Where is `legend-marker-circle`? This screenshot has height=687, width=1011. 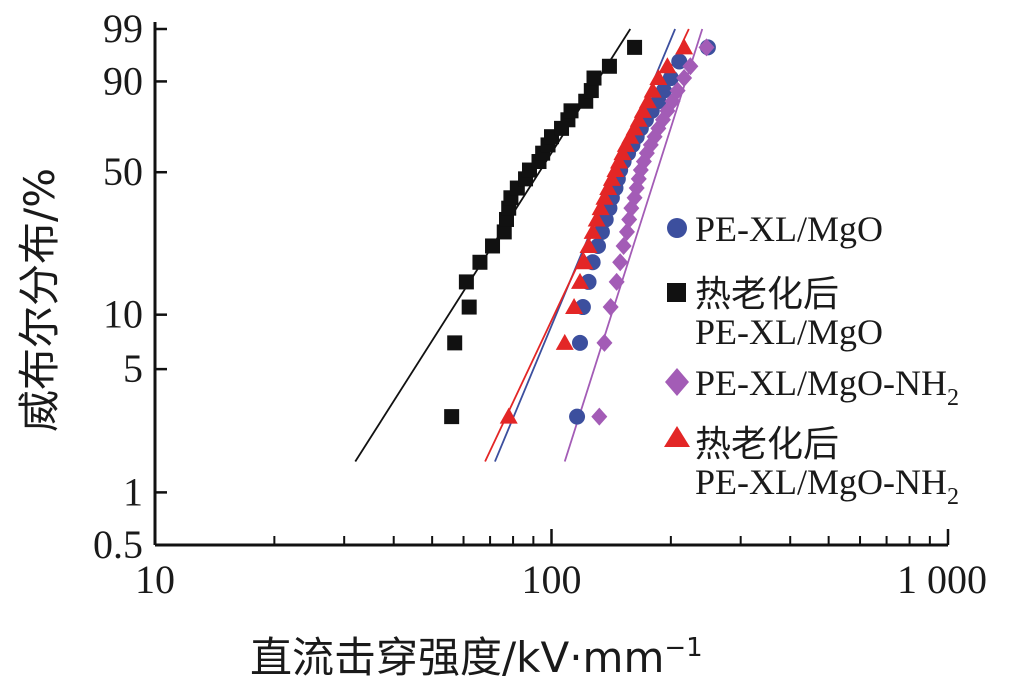 legend-marker-circle is located at coordinates (677, 228).